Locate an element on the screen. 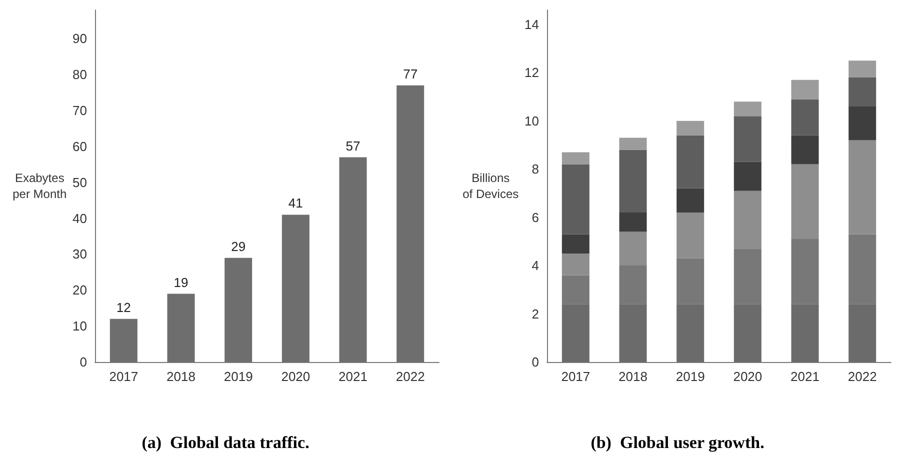 The image size is (903, 462). y-tick-label: 20 is located at coordinates (79, 290).